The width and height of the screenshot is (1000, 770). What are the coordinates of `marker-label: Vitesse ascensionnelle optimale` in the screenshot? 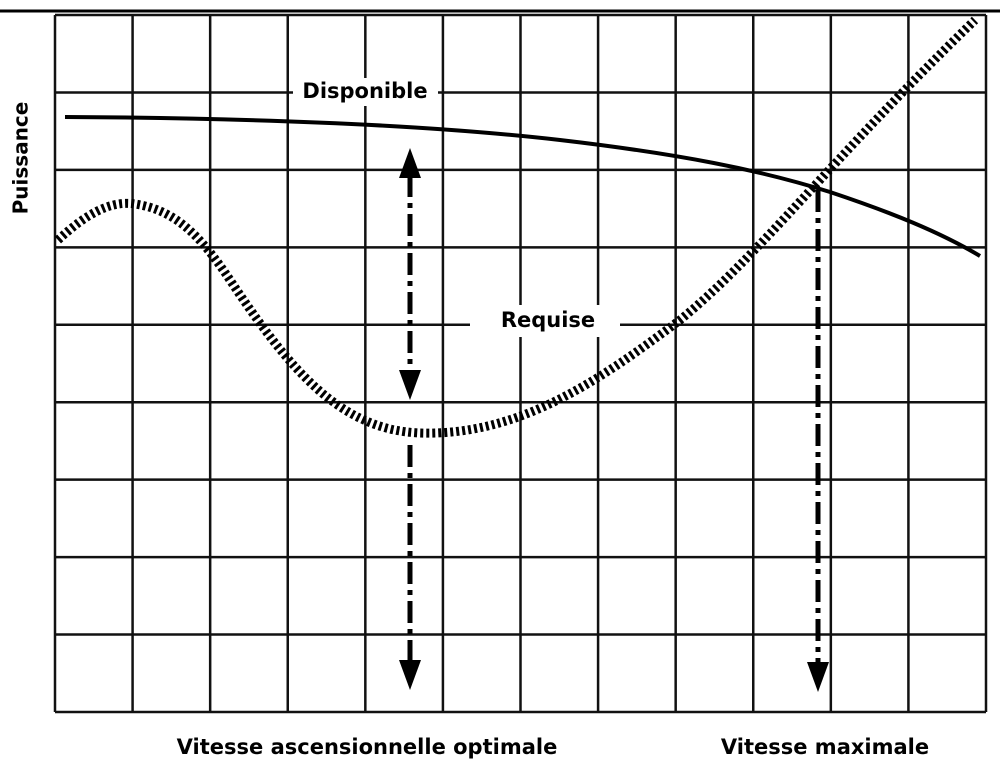 It's located at (367, 747).